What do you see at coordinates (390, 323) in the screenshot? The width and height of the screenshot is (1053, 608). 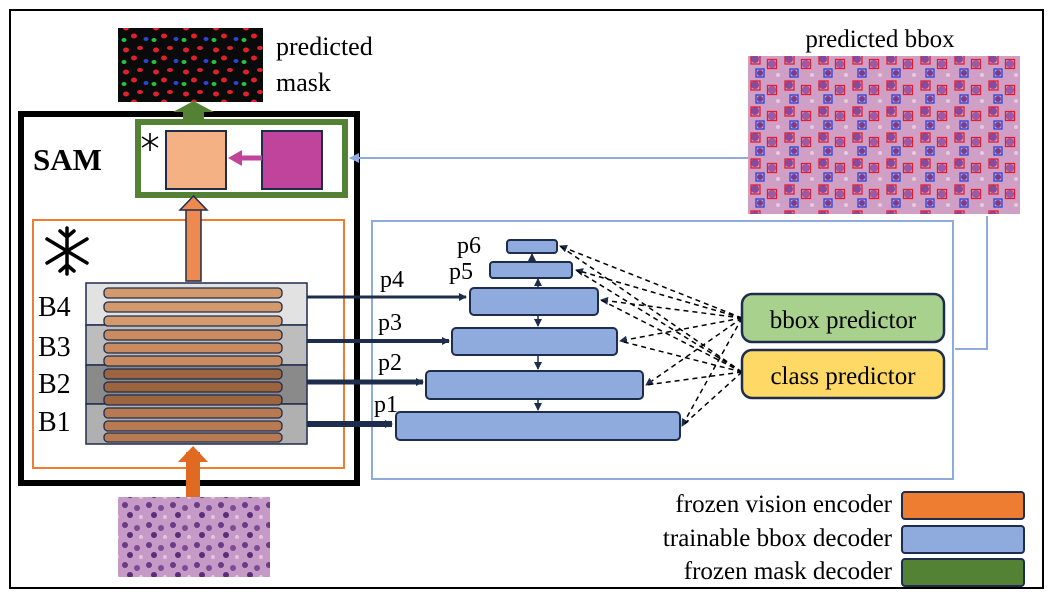 I see `pyramid-label-p3: p3` at bounding box center [390, 323].